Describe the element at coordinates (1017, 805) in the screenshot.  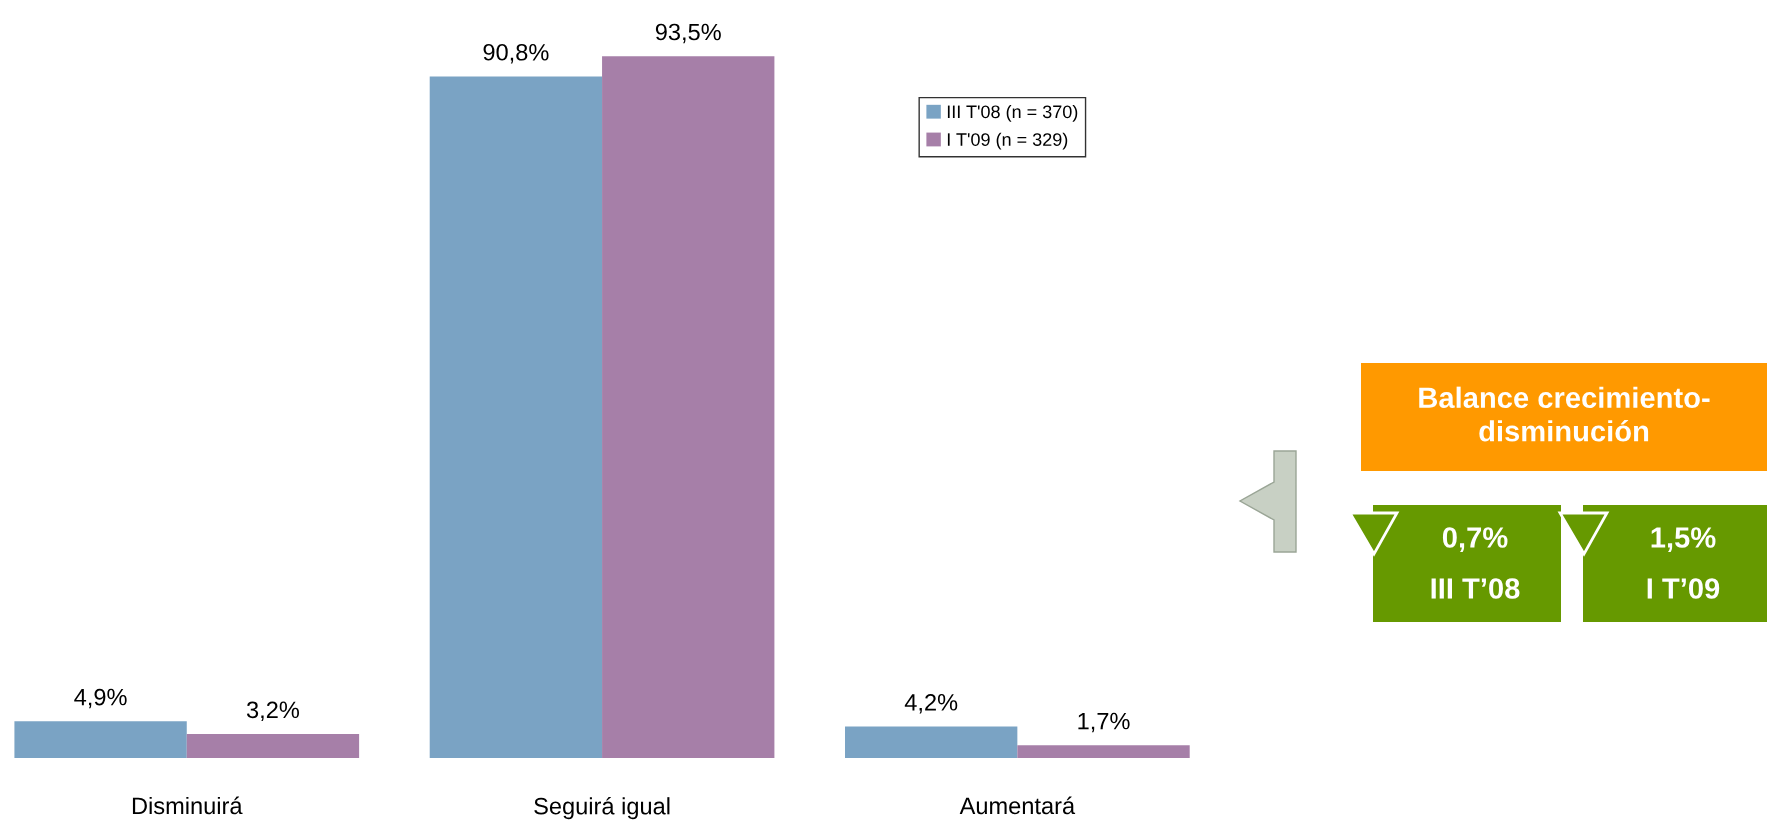
I see `x-tick-label: Aumentará` at that location.